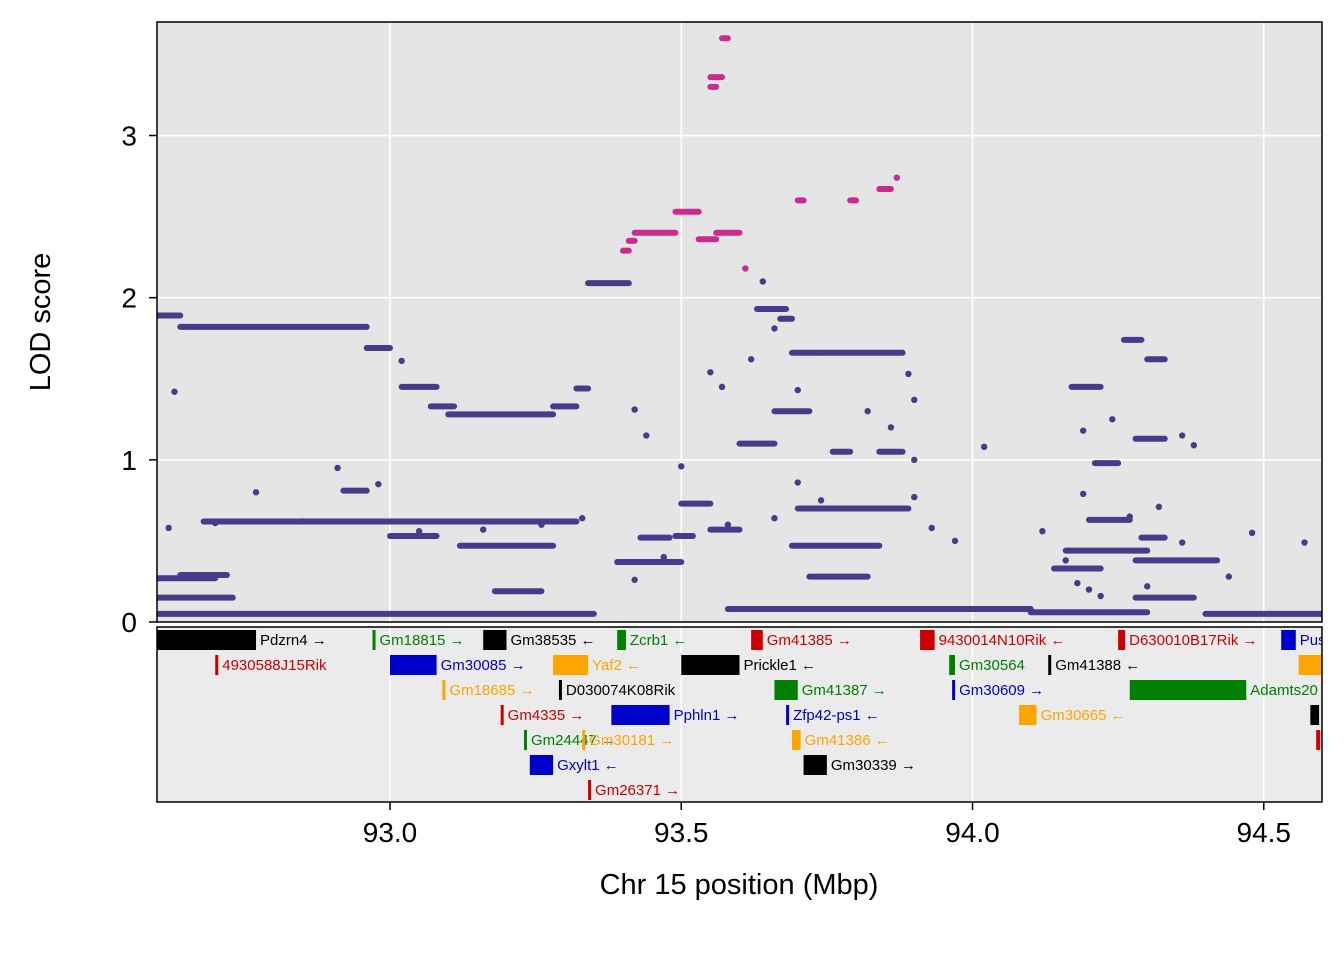 The width and height of the screenshot is (1344, 960). I want to click on gene-label: Gm18685 →, so click(491, 690).